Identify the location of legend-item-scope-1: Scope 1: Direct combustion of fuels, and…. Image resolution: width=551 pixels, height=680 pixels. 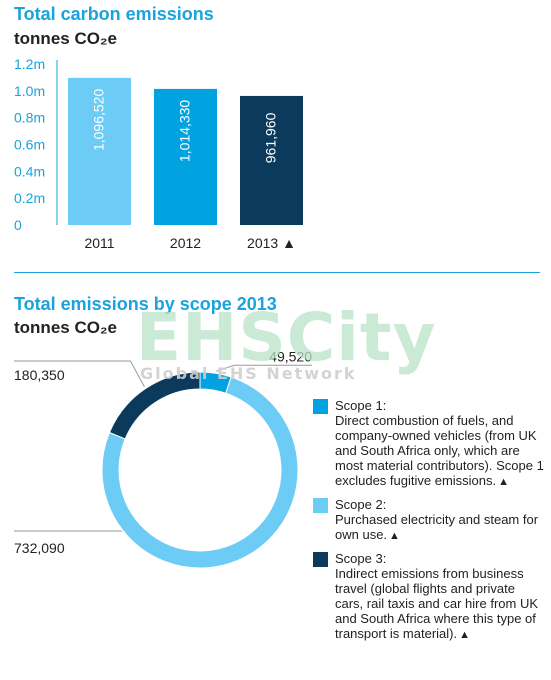
(429, 444).